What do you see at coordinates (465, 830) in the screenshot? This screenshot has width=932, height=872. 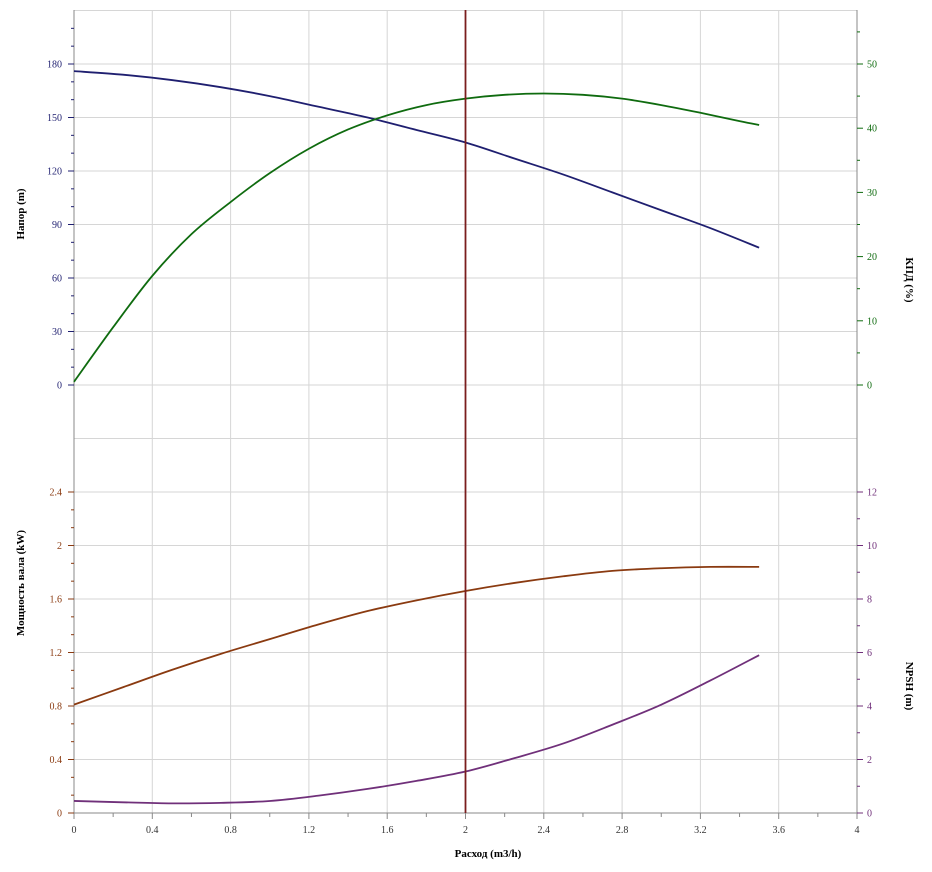 I see `x-tick-label: 2` at bounding box center [465, 830].